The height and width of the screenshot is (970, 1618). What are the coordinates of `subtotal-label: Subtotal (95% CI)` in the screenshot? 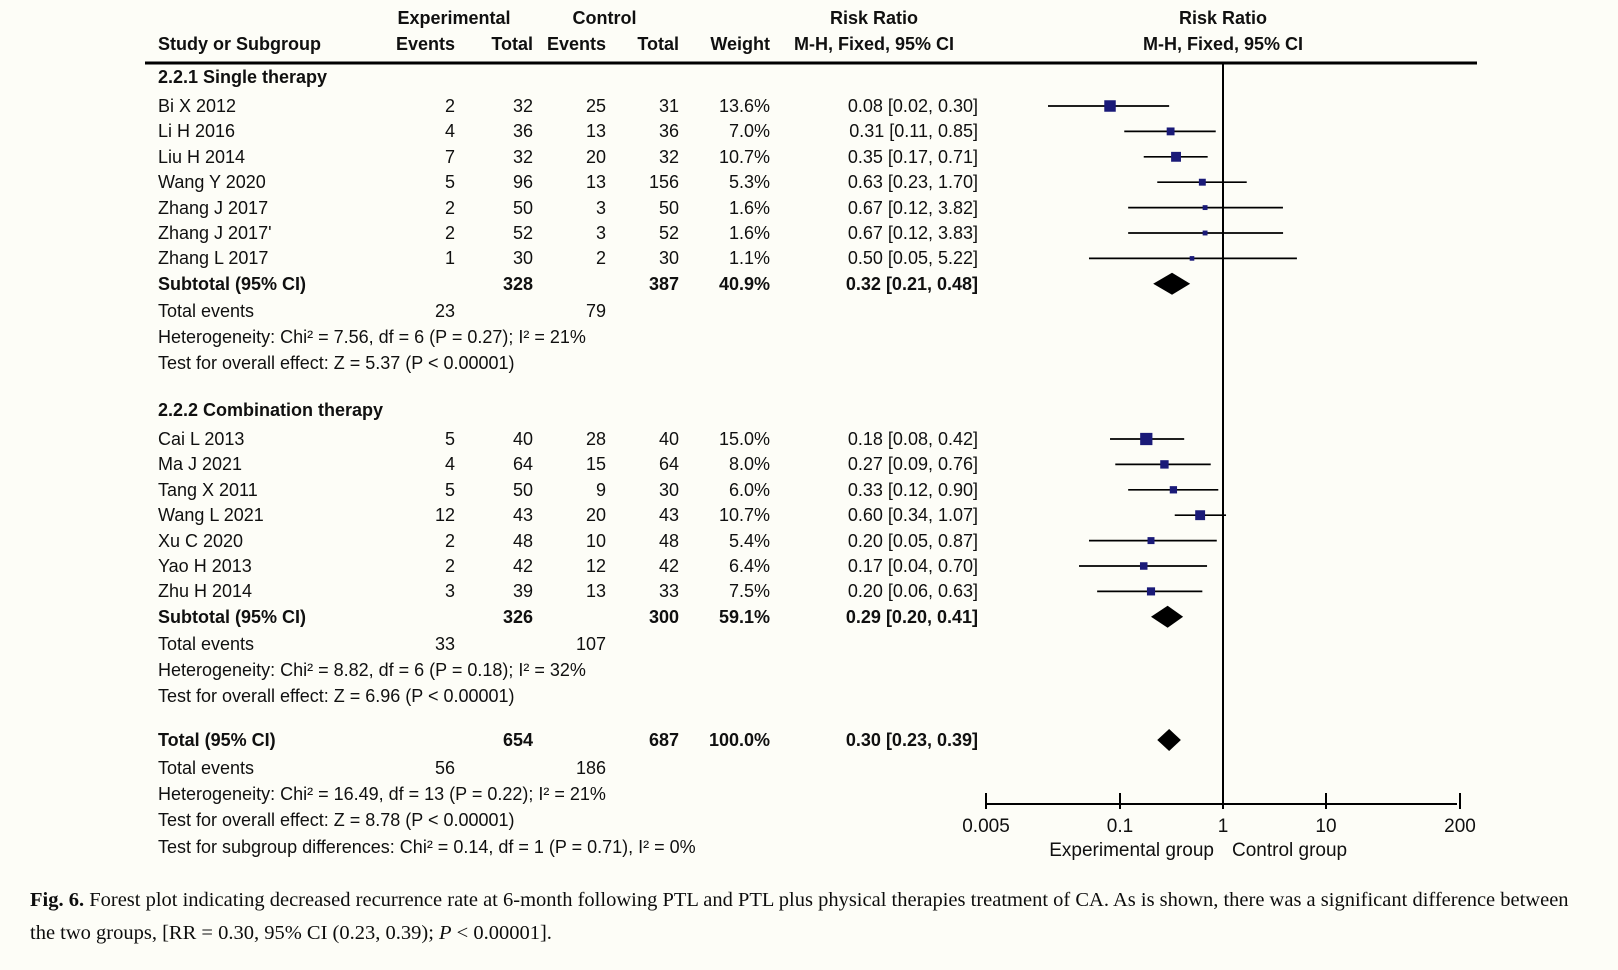 It's located at (232, 283).